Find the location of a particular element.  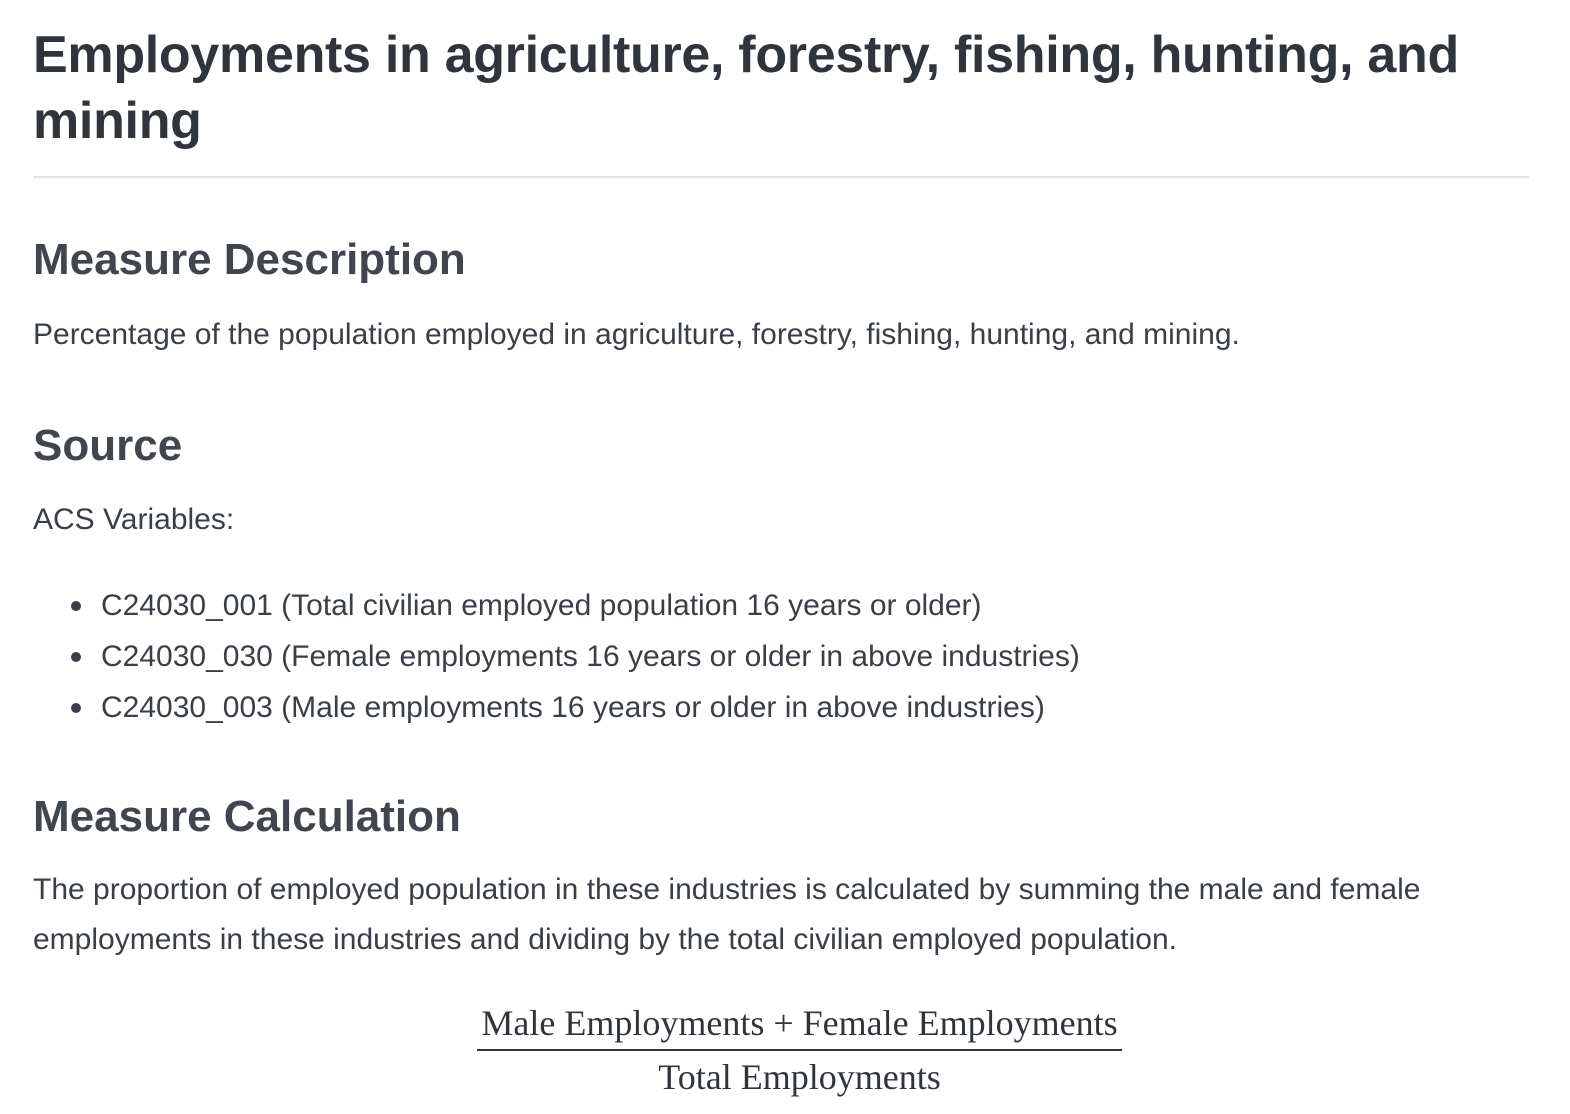

acs-variables-label: ACS Variables: is located at coordinates (134, 519).